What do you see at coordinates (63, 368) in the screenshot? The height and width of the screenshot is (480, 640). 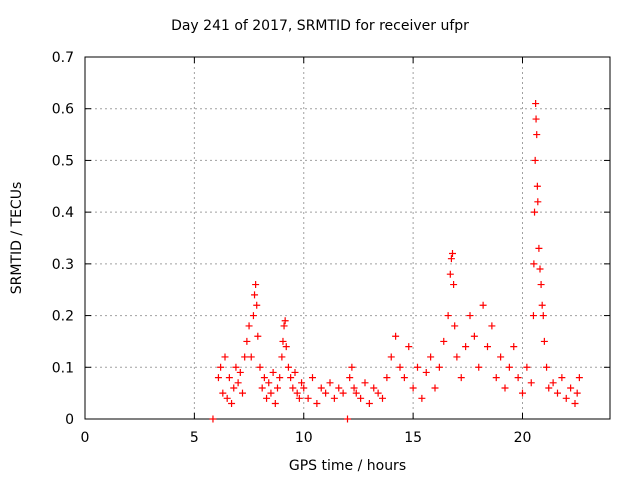 I see `y-tick-label: 0.1` at bounding box center [63, 368].